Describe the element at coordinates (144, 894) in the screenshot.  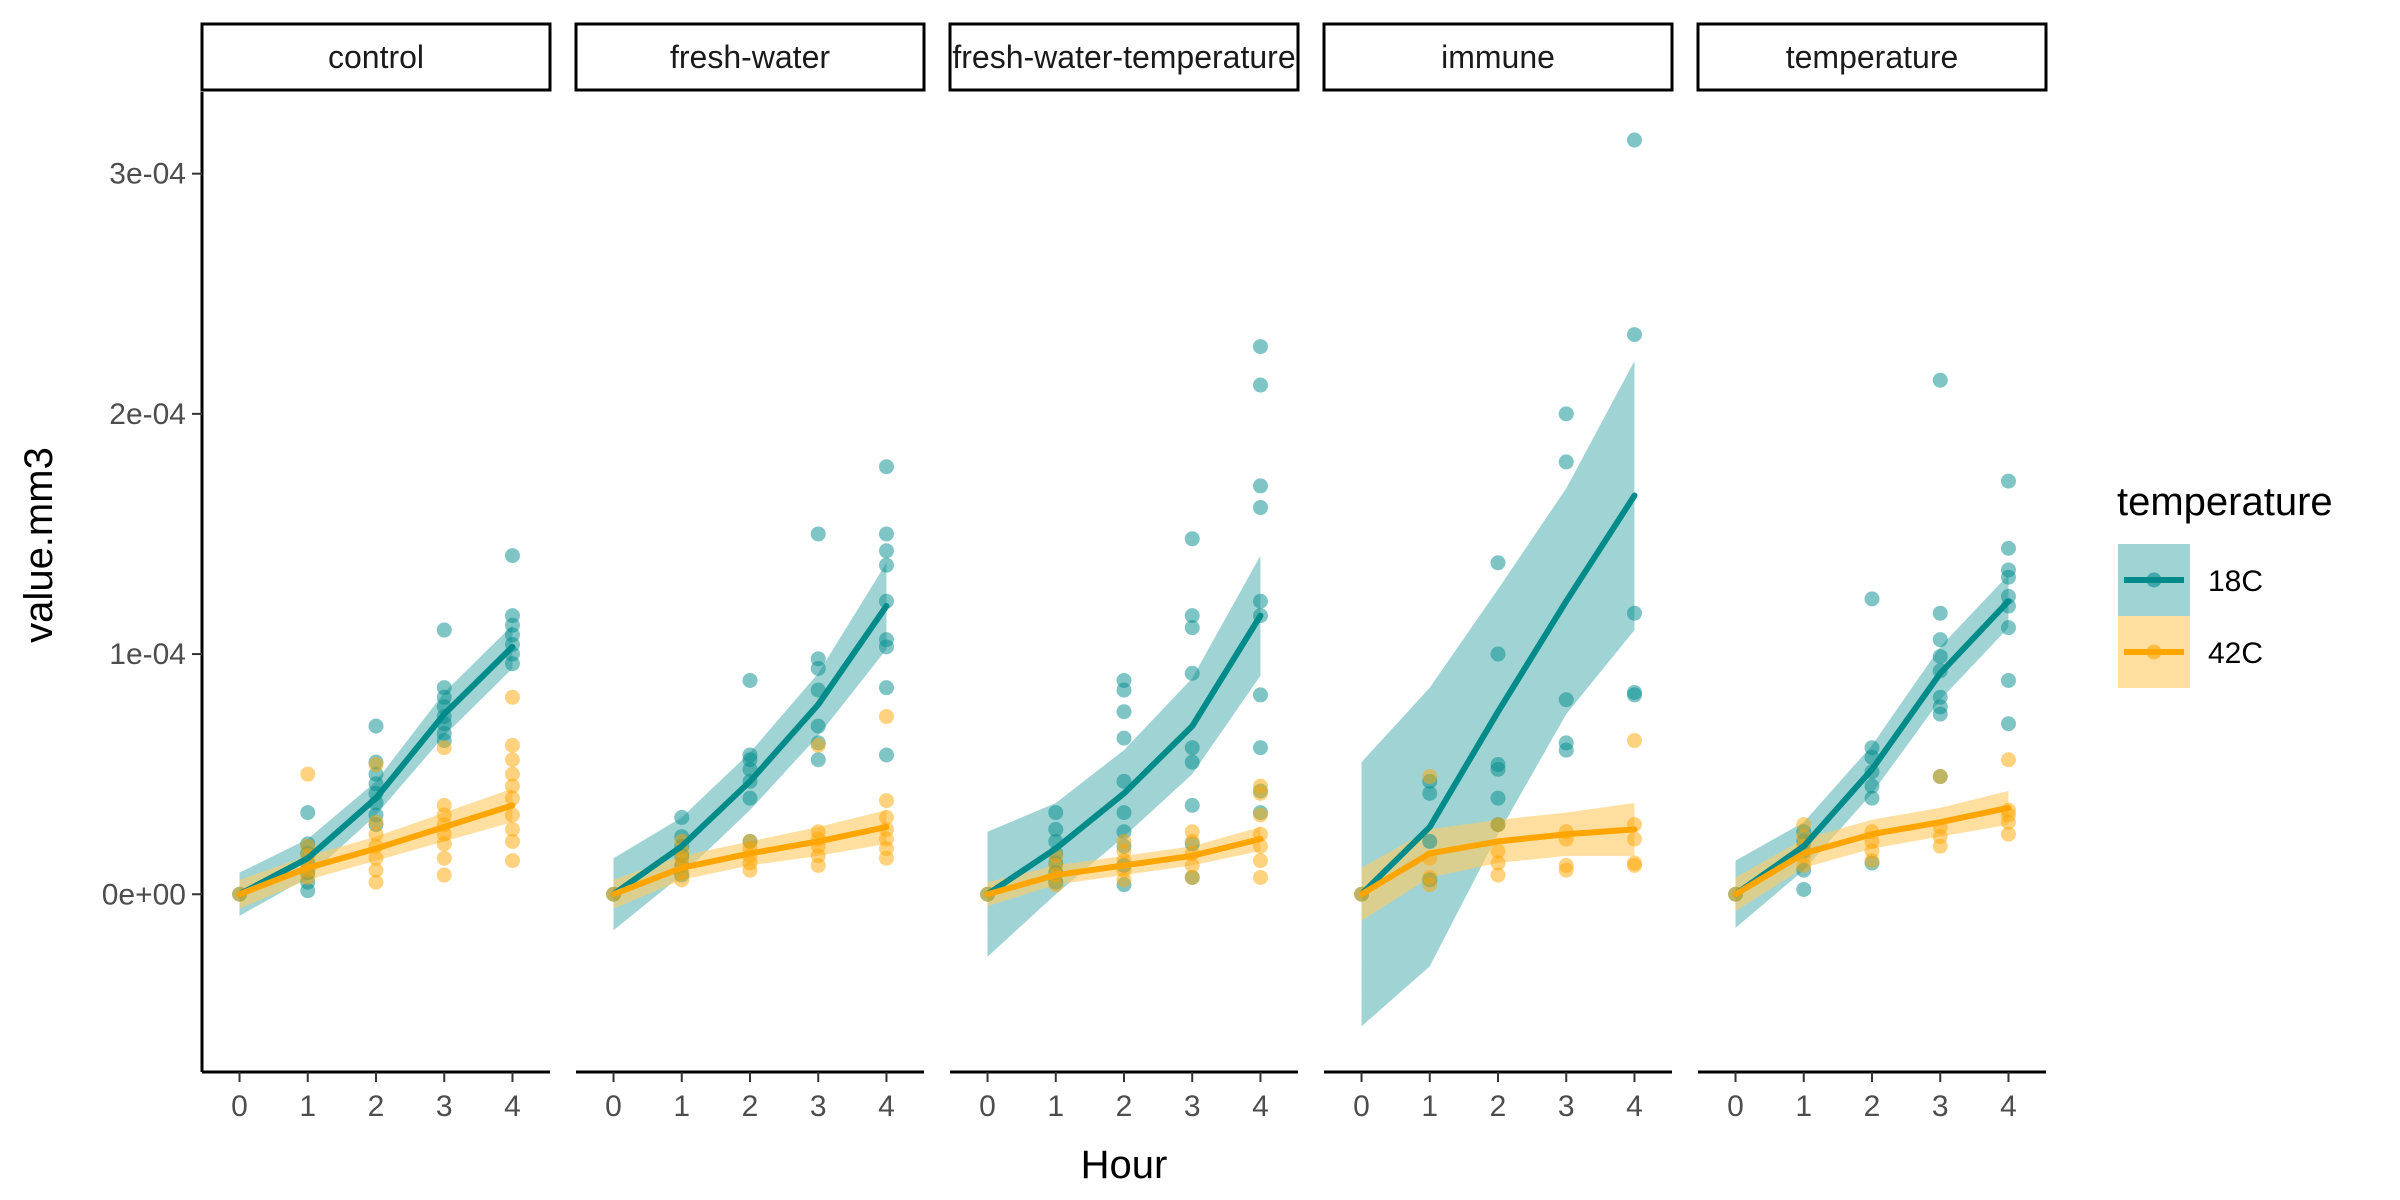
I see `y-tick-label: 0e+00` at that location.